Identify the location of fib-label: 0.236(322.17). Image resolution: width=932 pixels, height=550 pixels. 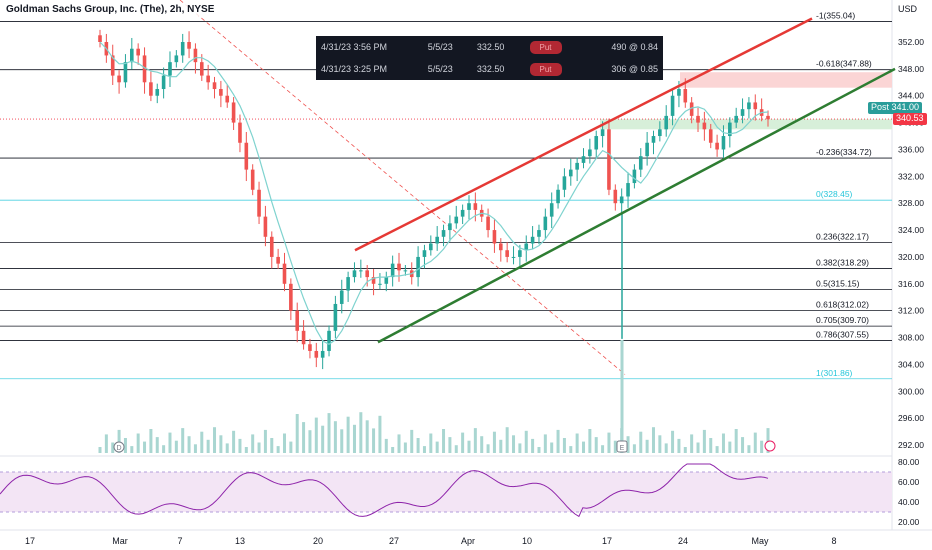
(842, 236).